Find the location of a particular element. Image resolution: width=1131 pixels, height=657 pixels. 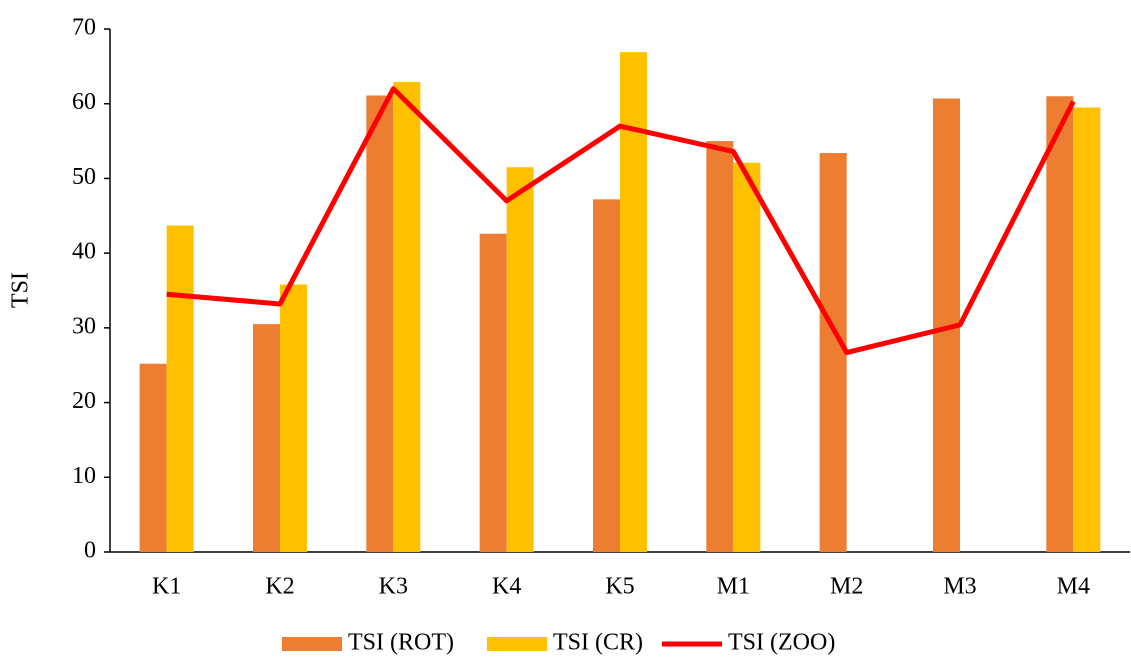

y-tick-label: 40 is located at coordinates (84, 252).